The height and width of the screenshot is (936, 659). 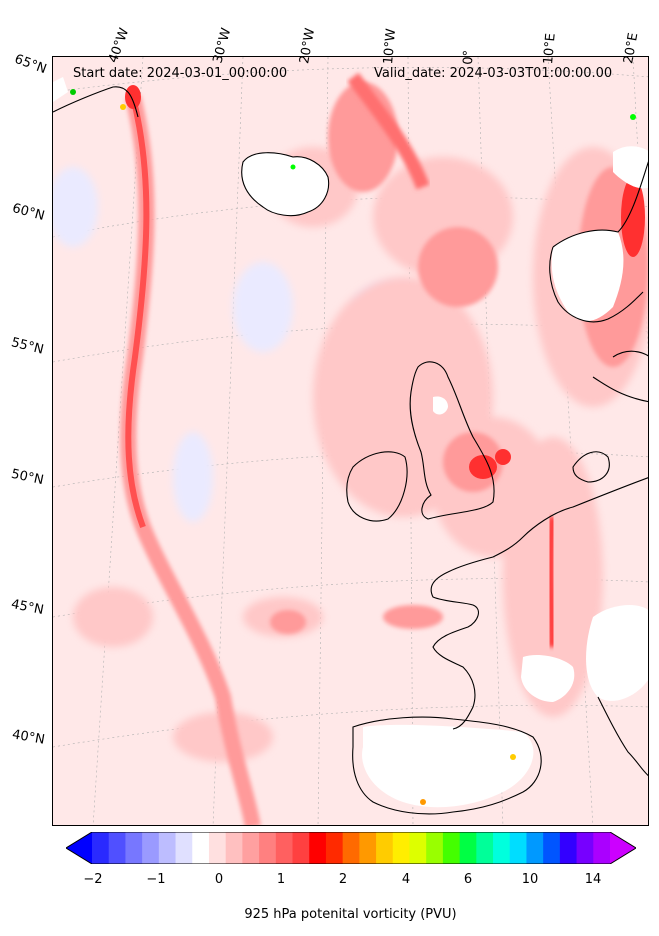 I want to click on start-date-label: Start date: 2024-03-01_00:00:00, so click(x=180, y=73).